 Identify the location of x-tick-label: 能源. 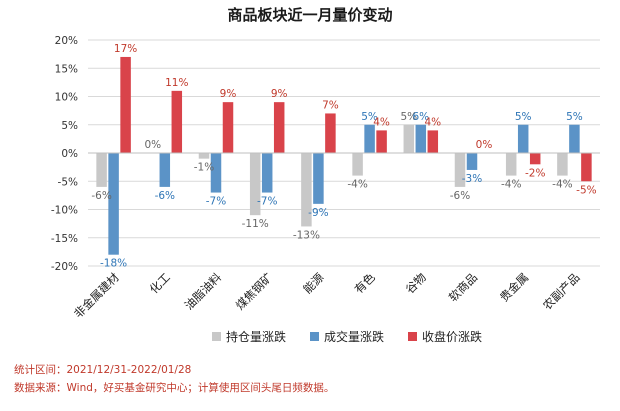
(313, 283).